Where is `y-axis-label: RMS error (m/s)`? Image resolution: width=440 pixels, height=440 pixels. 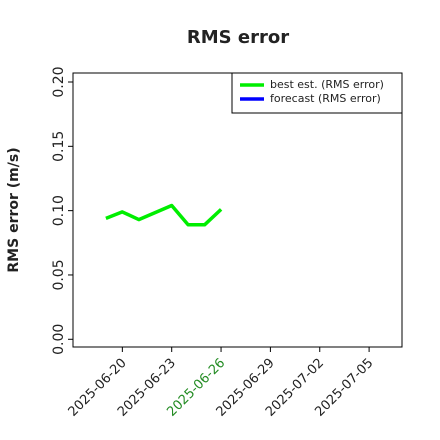
y-axis-label: RMS error (m/s) is located at coordinates (14, 209).